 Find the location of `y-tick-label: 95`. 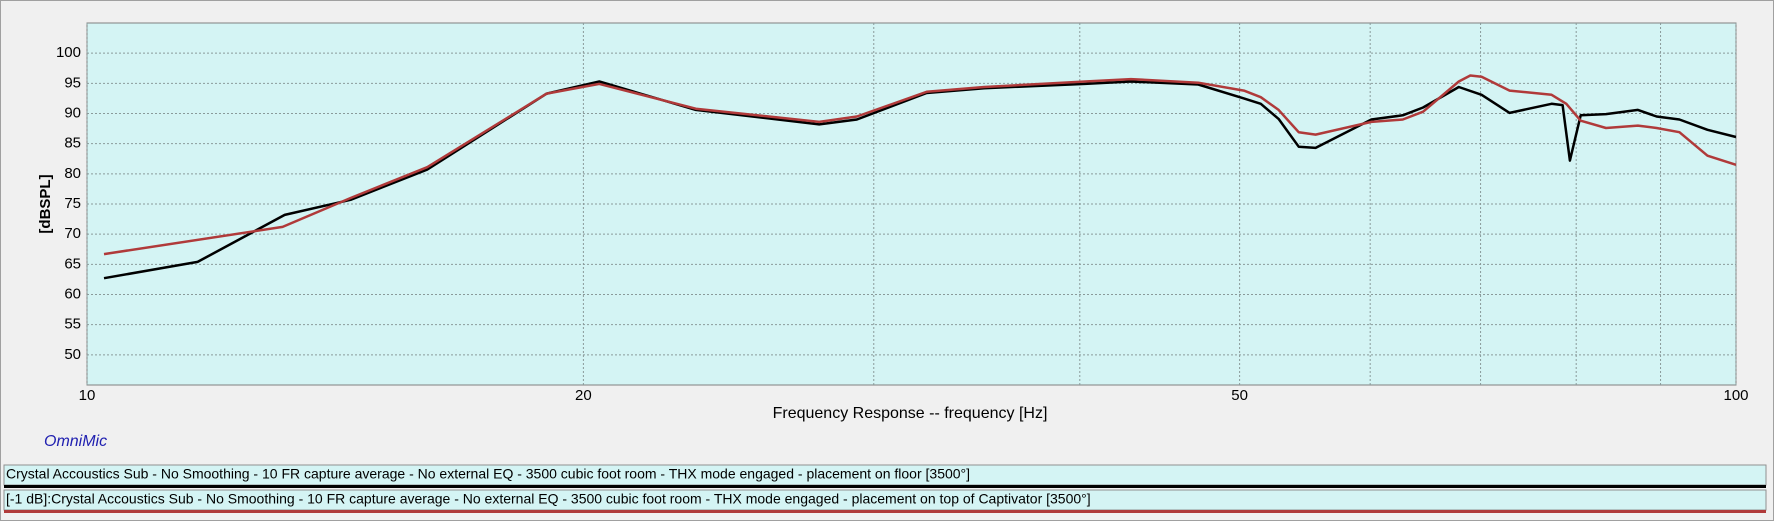

y-tick-label: 95 is located at coordinates (72, 82).